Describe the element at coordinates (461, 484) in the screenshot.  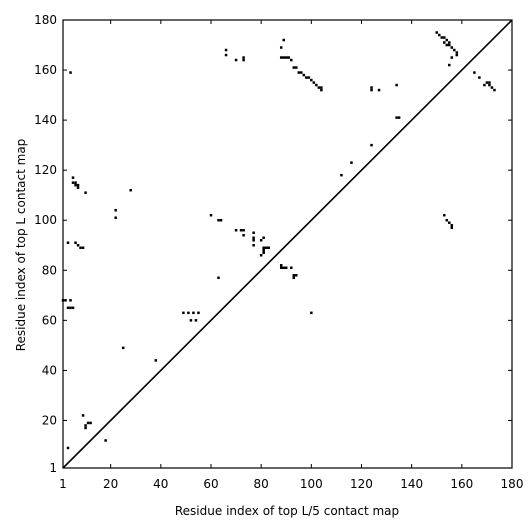
I see `x-tick-label: 160` at that location.